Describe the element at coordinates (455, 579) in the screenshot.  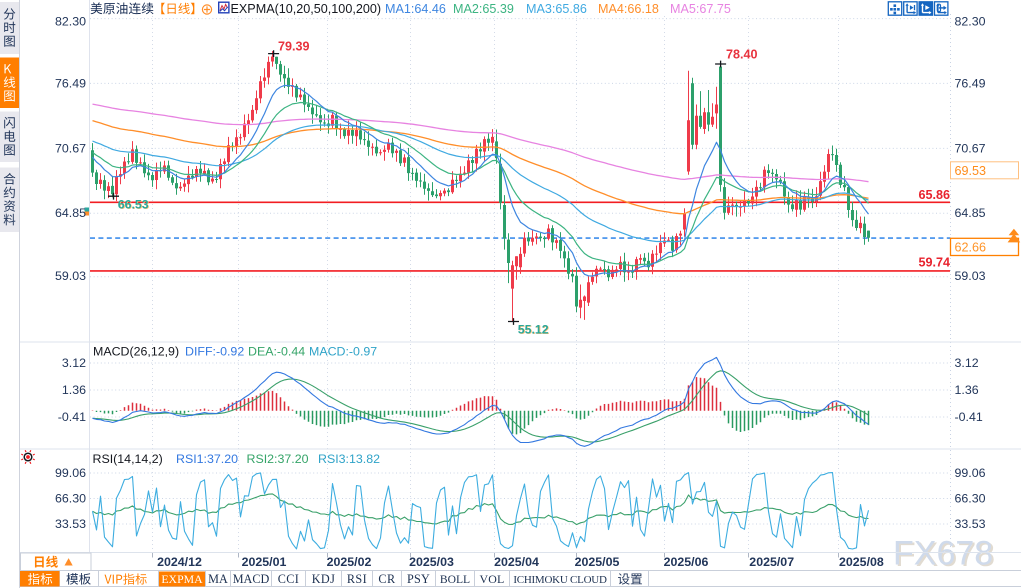
I see `svg-text: BOLL` at that location.